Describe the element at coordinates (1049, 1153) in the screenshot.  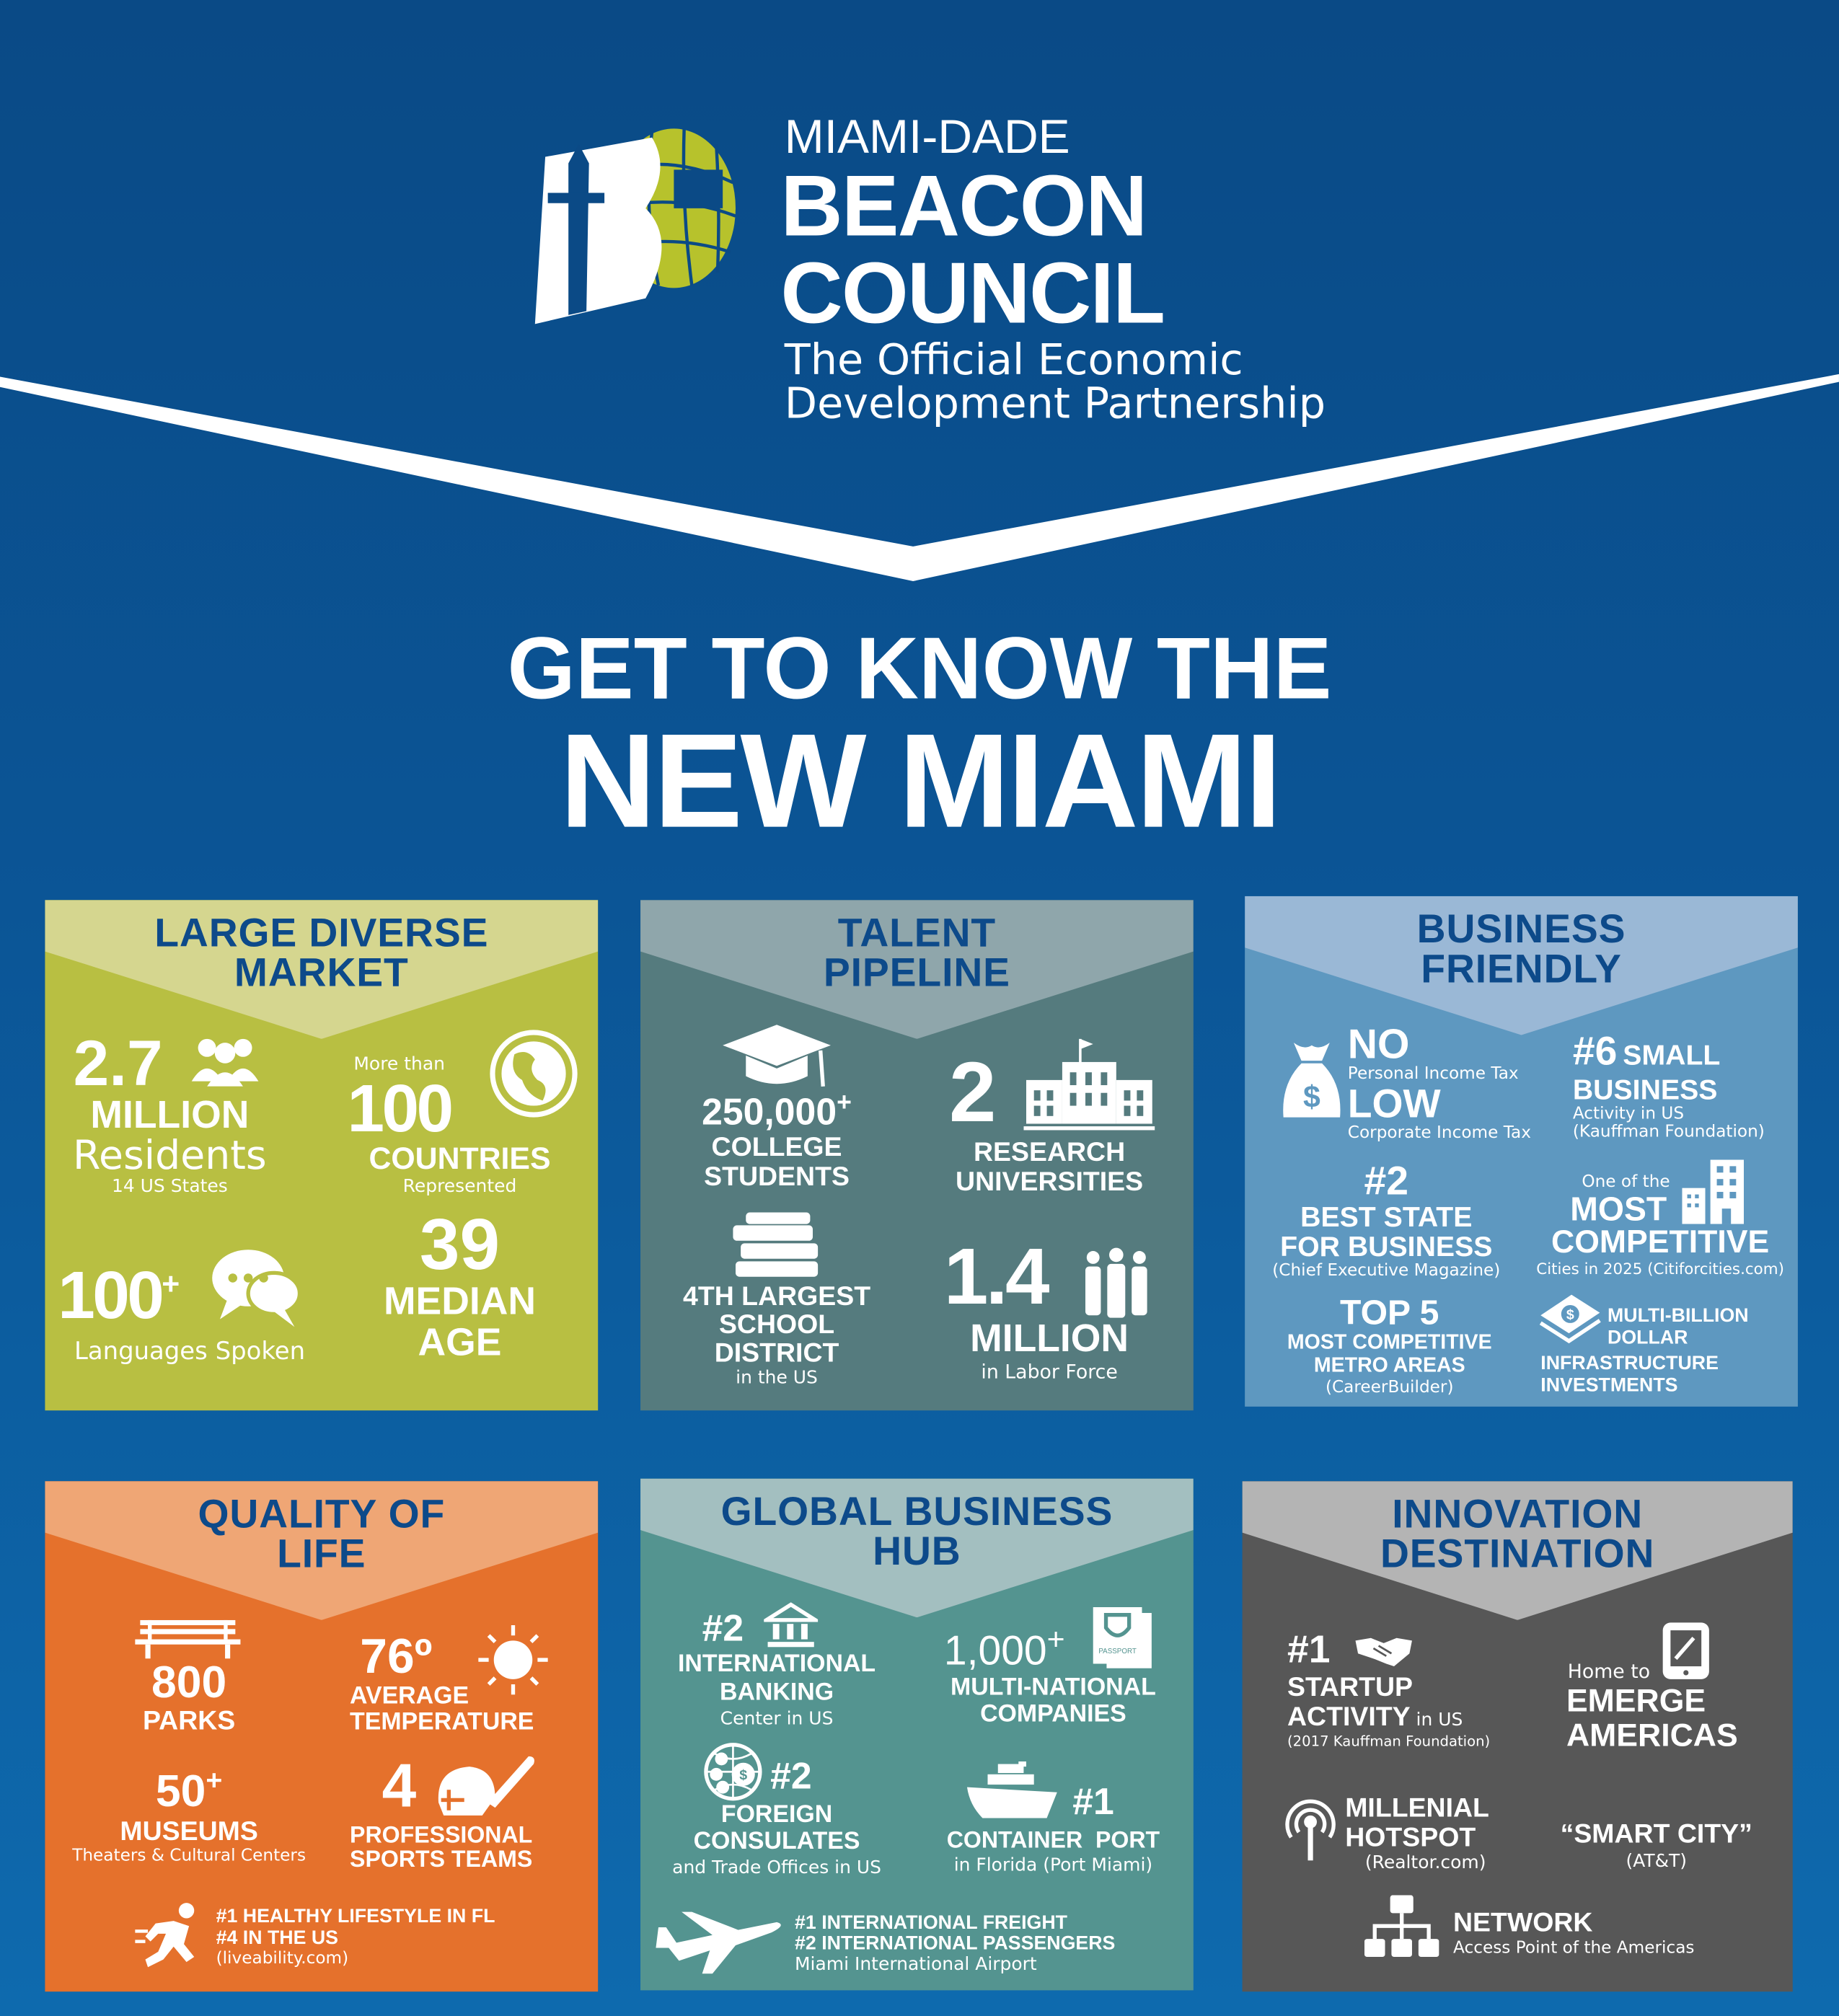
I see `universities-line-1: RESEARCH` at that location.